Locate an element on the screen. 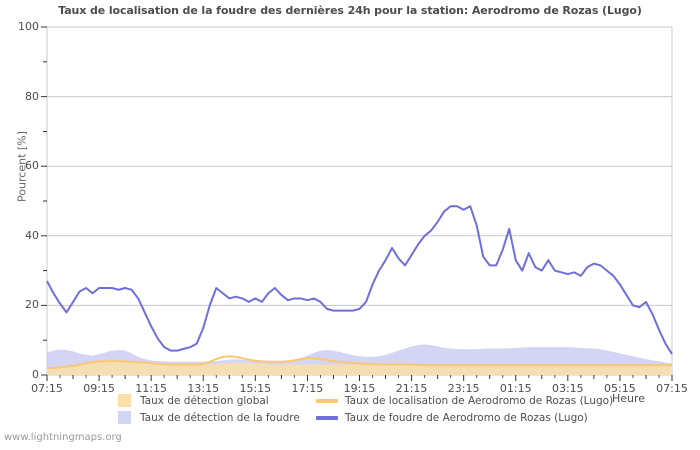 The width and height of the screenshot is (700, 450). x-tick-label: 21:15 is located at coordinates (411, 388).